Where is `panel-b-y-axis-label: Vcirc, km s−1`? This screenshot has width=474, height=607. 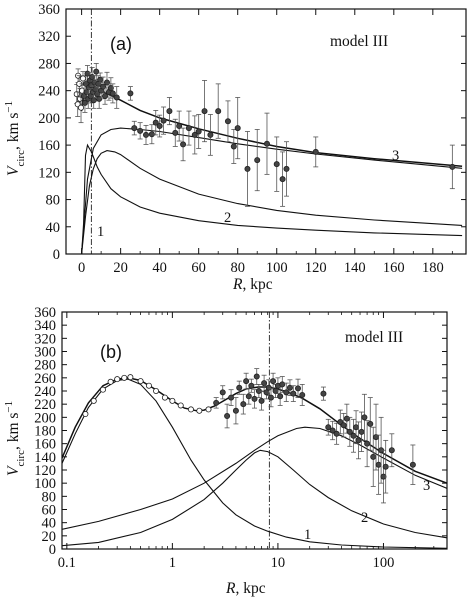 panel-b-y-axis-label: Vcirc, km s−1 is located at coordinates (15, 438).